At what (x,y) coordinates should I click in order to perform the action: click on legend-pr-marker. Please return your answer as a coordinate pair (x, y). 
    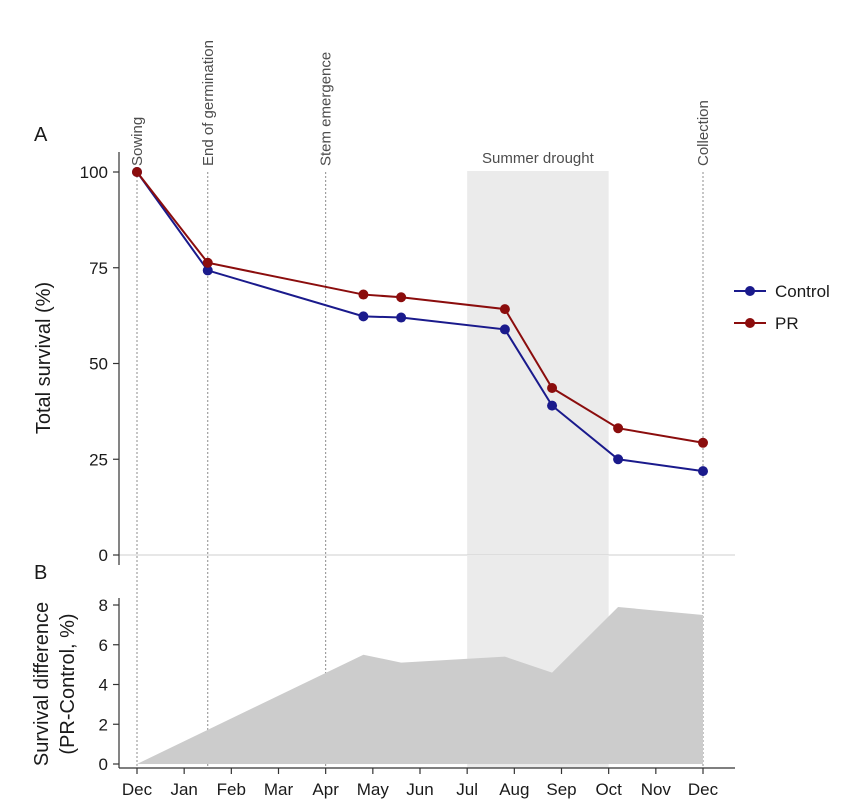
    Looking at the image, I should click on (750, 323).